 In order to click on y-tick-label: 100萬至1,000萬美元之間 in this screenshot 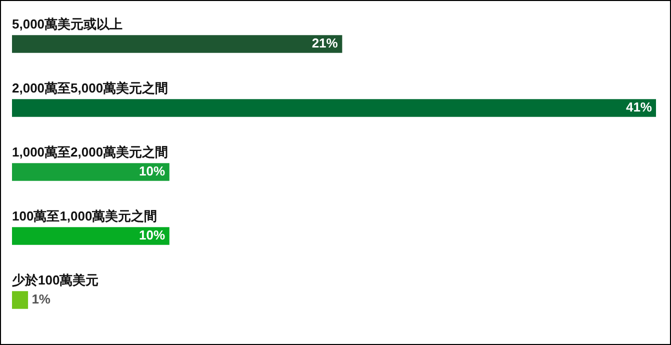, I will do `click(85, 216)`.